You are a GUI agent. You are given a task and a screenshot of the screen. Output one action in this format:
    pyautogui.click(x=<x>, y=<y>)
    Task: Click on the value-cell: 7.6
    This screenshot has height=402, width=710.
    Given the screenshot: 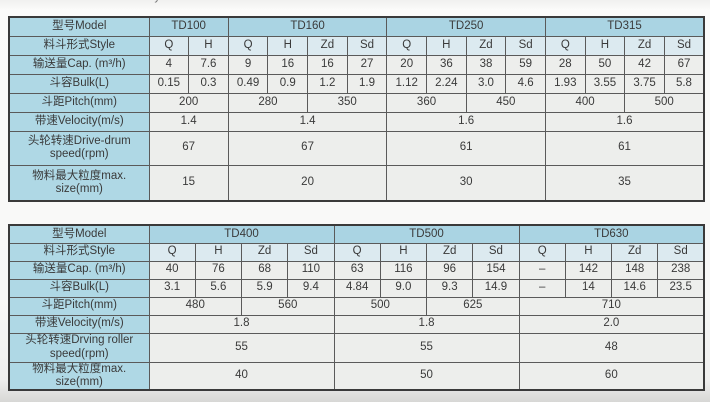 What is the action you would take?
    pyautogui.click(x=208, y=64)
    